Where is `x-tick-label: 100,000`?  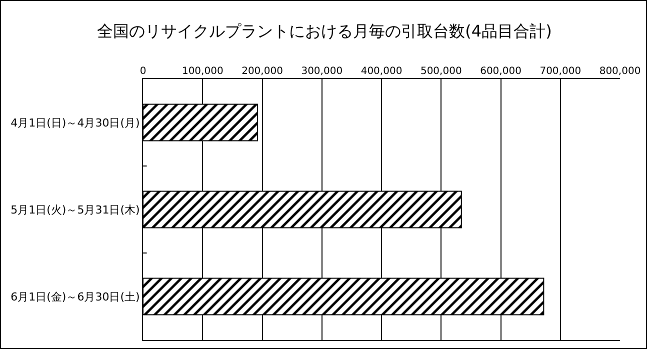
x-tick-label: 100,000 is located at coordinates (203, 71).